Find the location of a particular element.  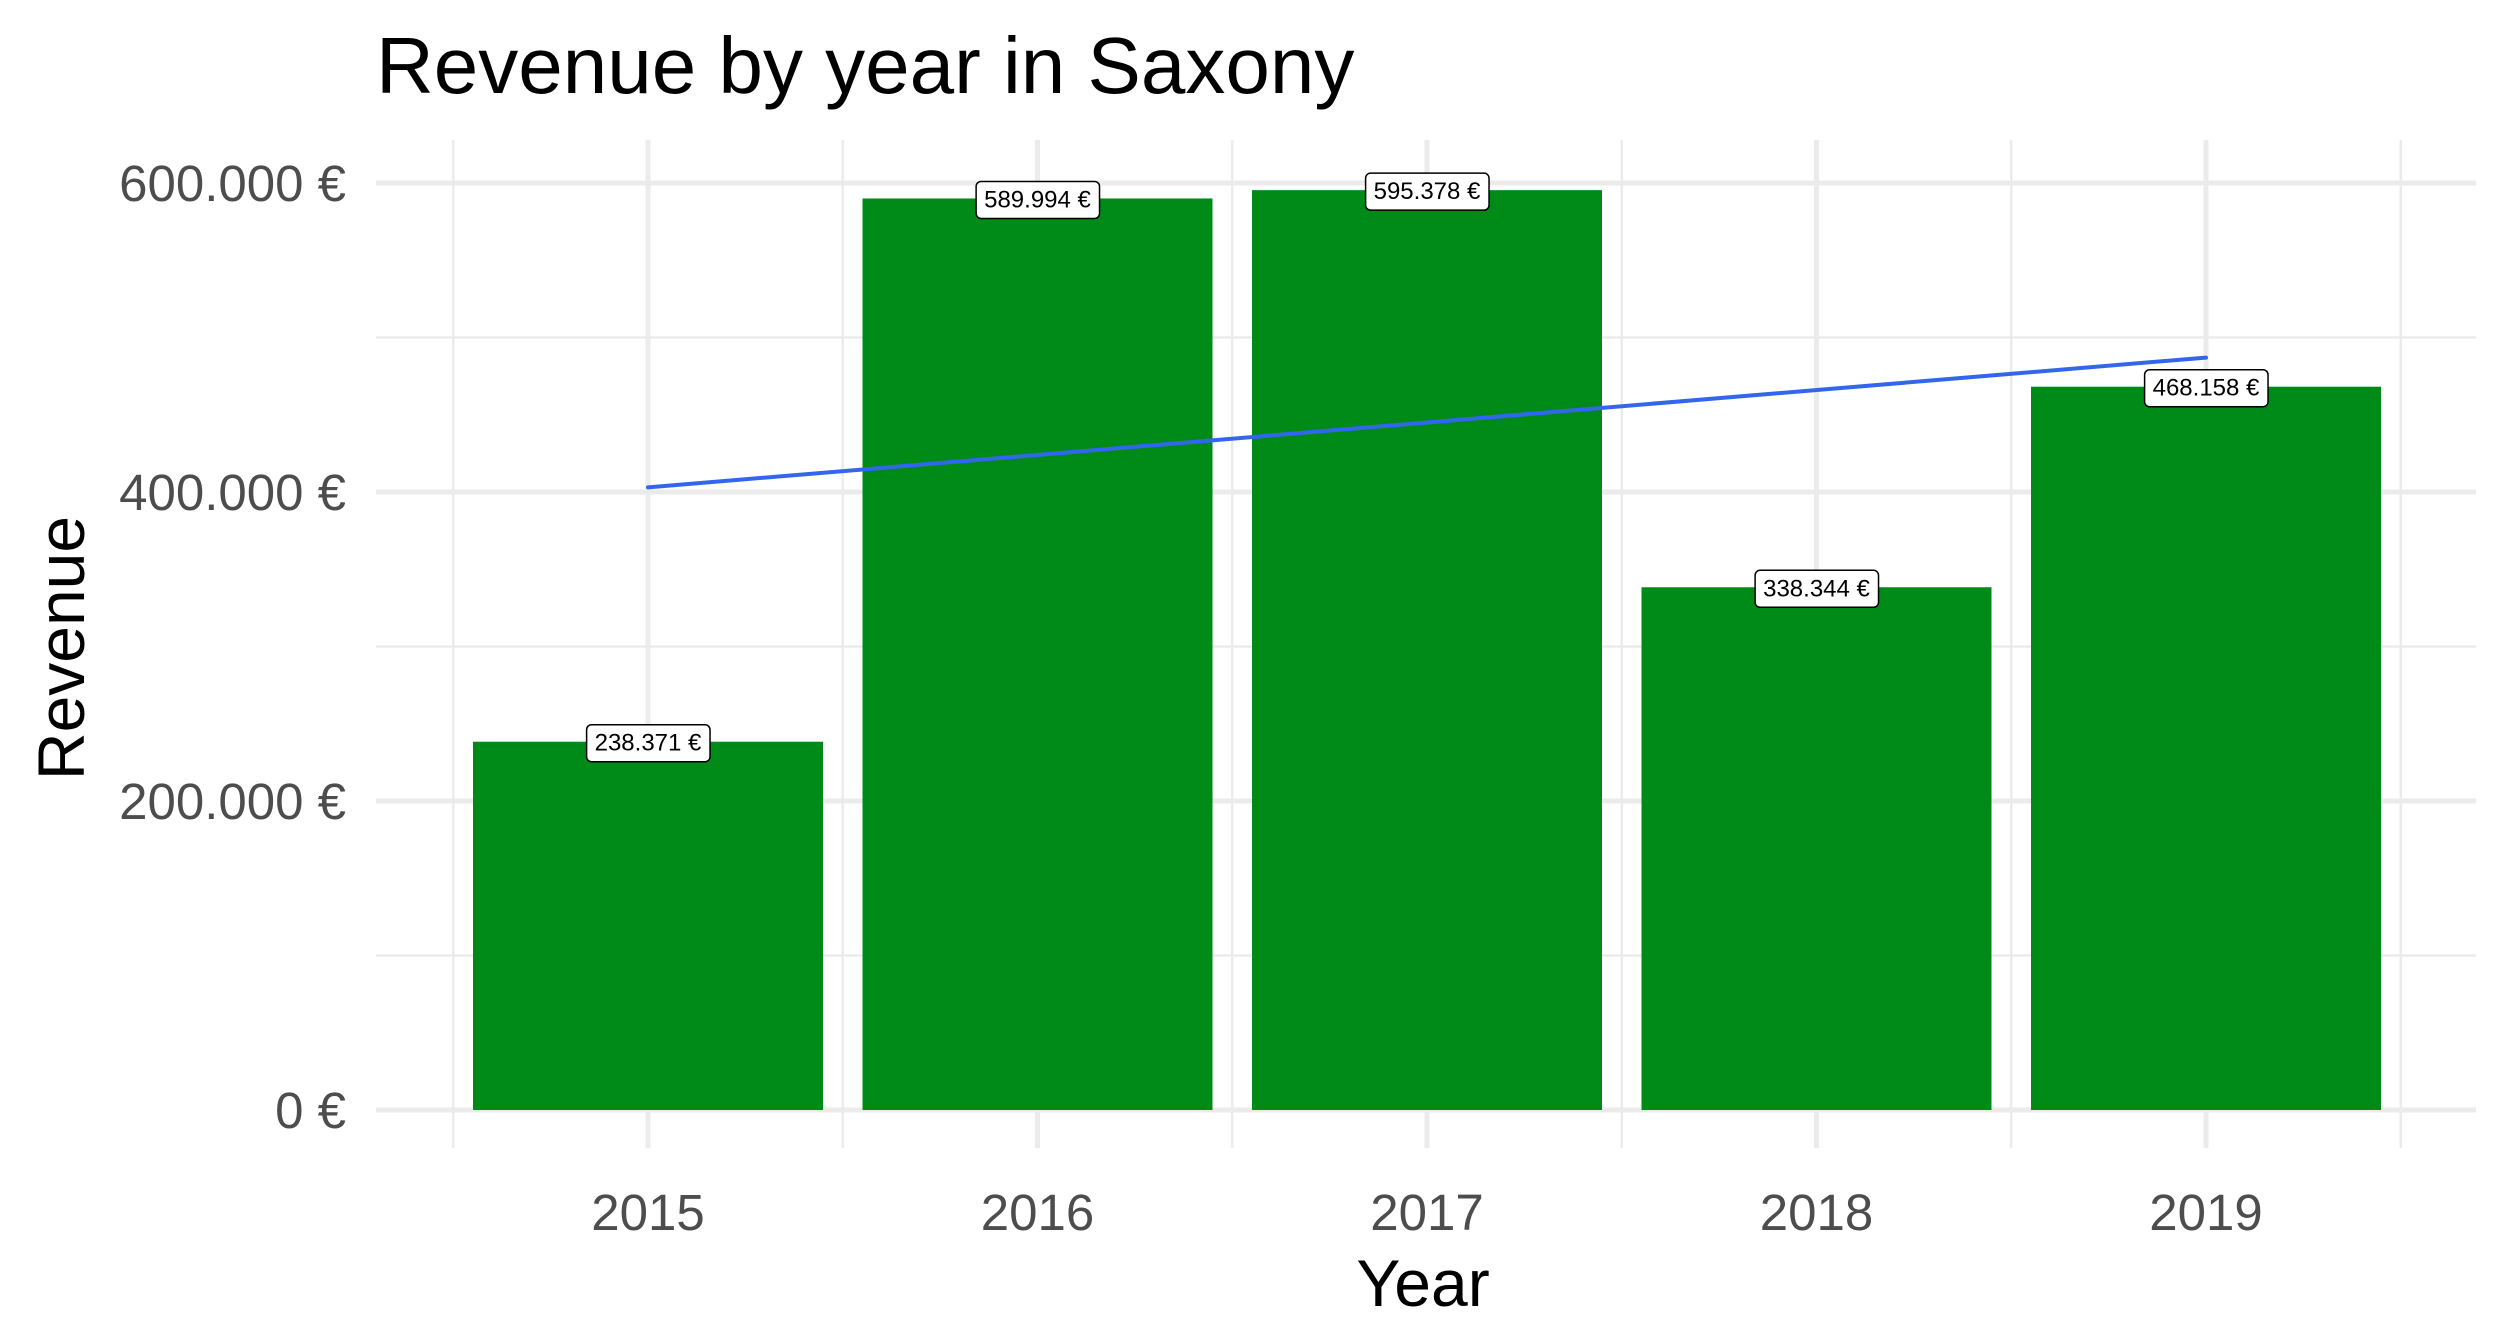

trend-line is located at coordinates (1427, 422).